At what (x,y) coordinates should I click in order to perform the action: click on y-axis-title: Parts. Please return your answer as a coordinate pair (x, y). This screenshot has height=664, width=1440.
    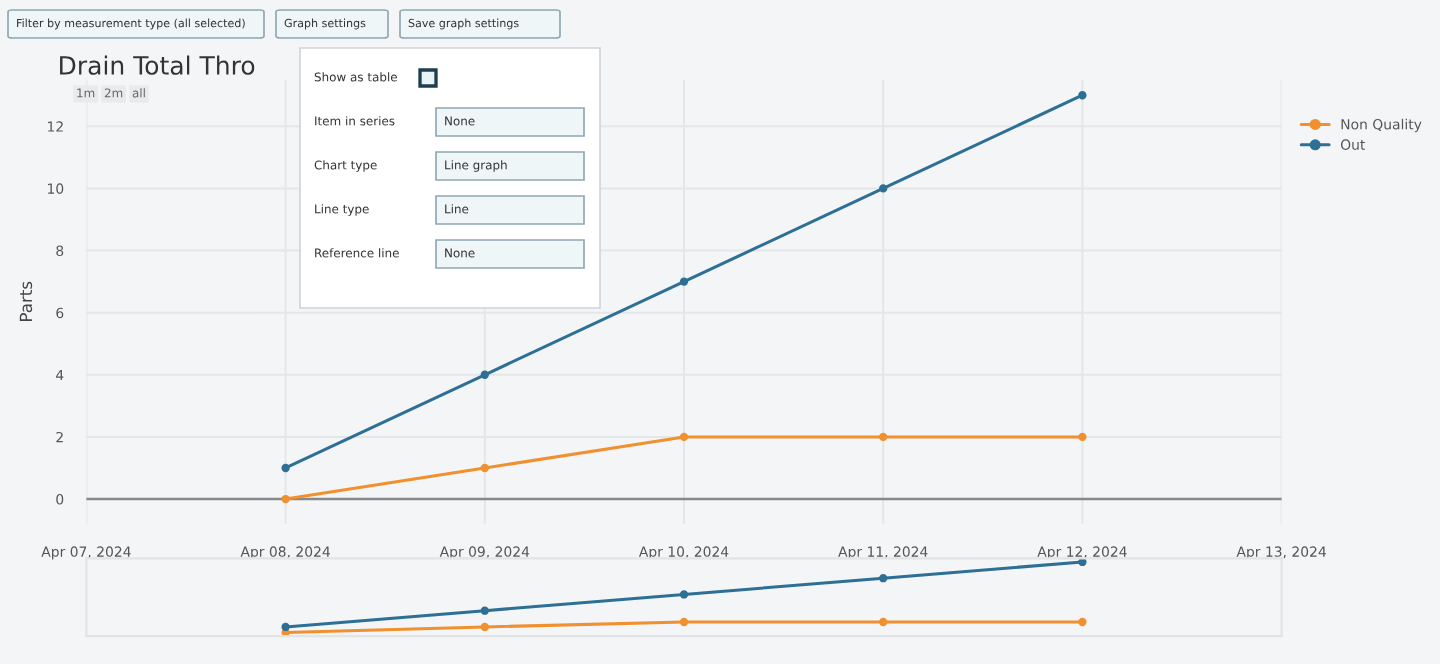
    Looking at the image, I should click on (26, 301).